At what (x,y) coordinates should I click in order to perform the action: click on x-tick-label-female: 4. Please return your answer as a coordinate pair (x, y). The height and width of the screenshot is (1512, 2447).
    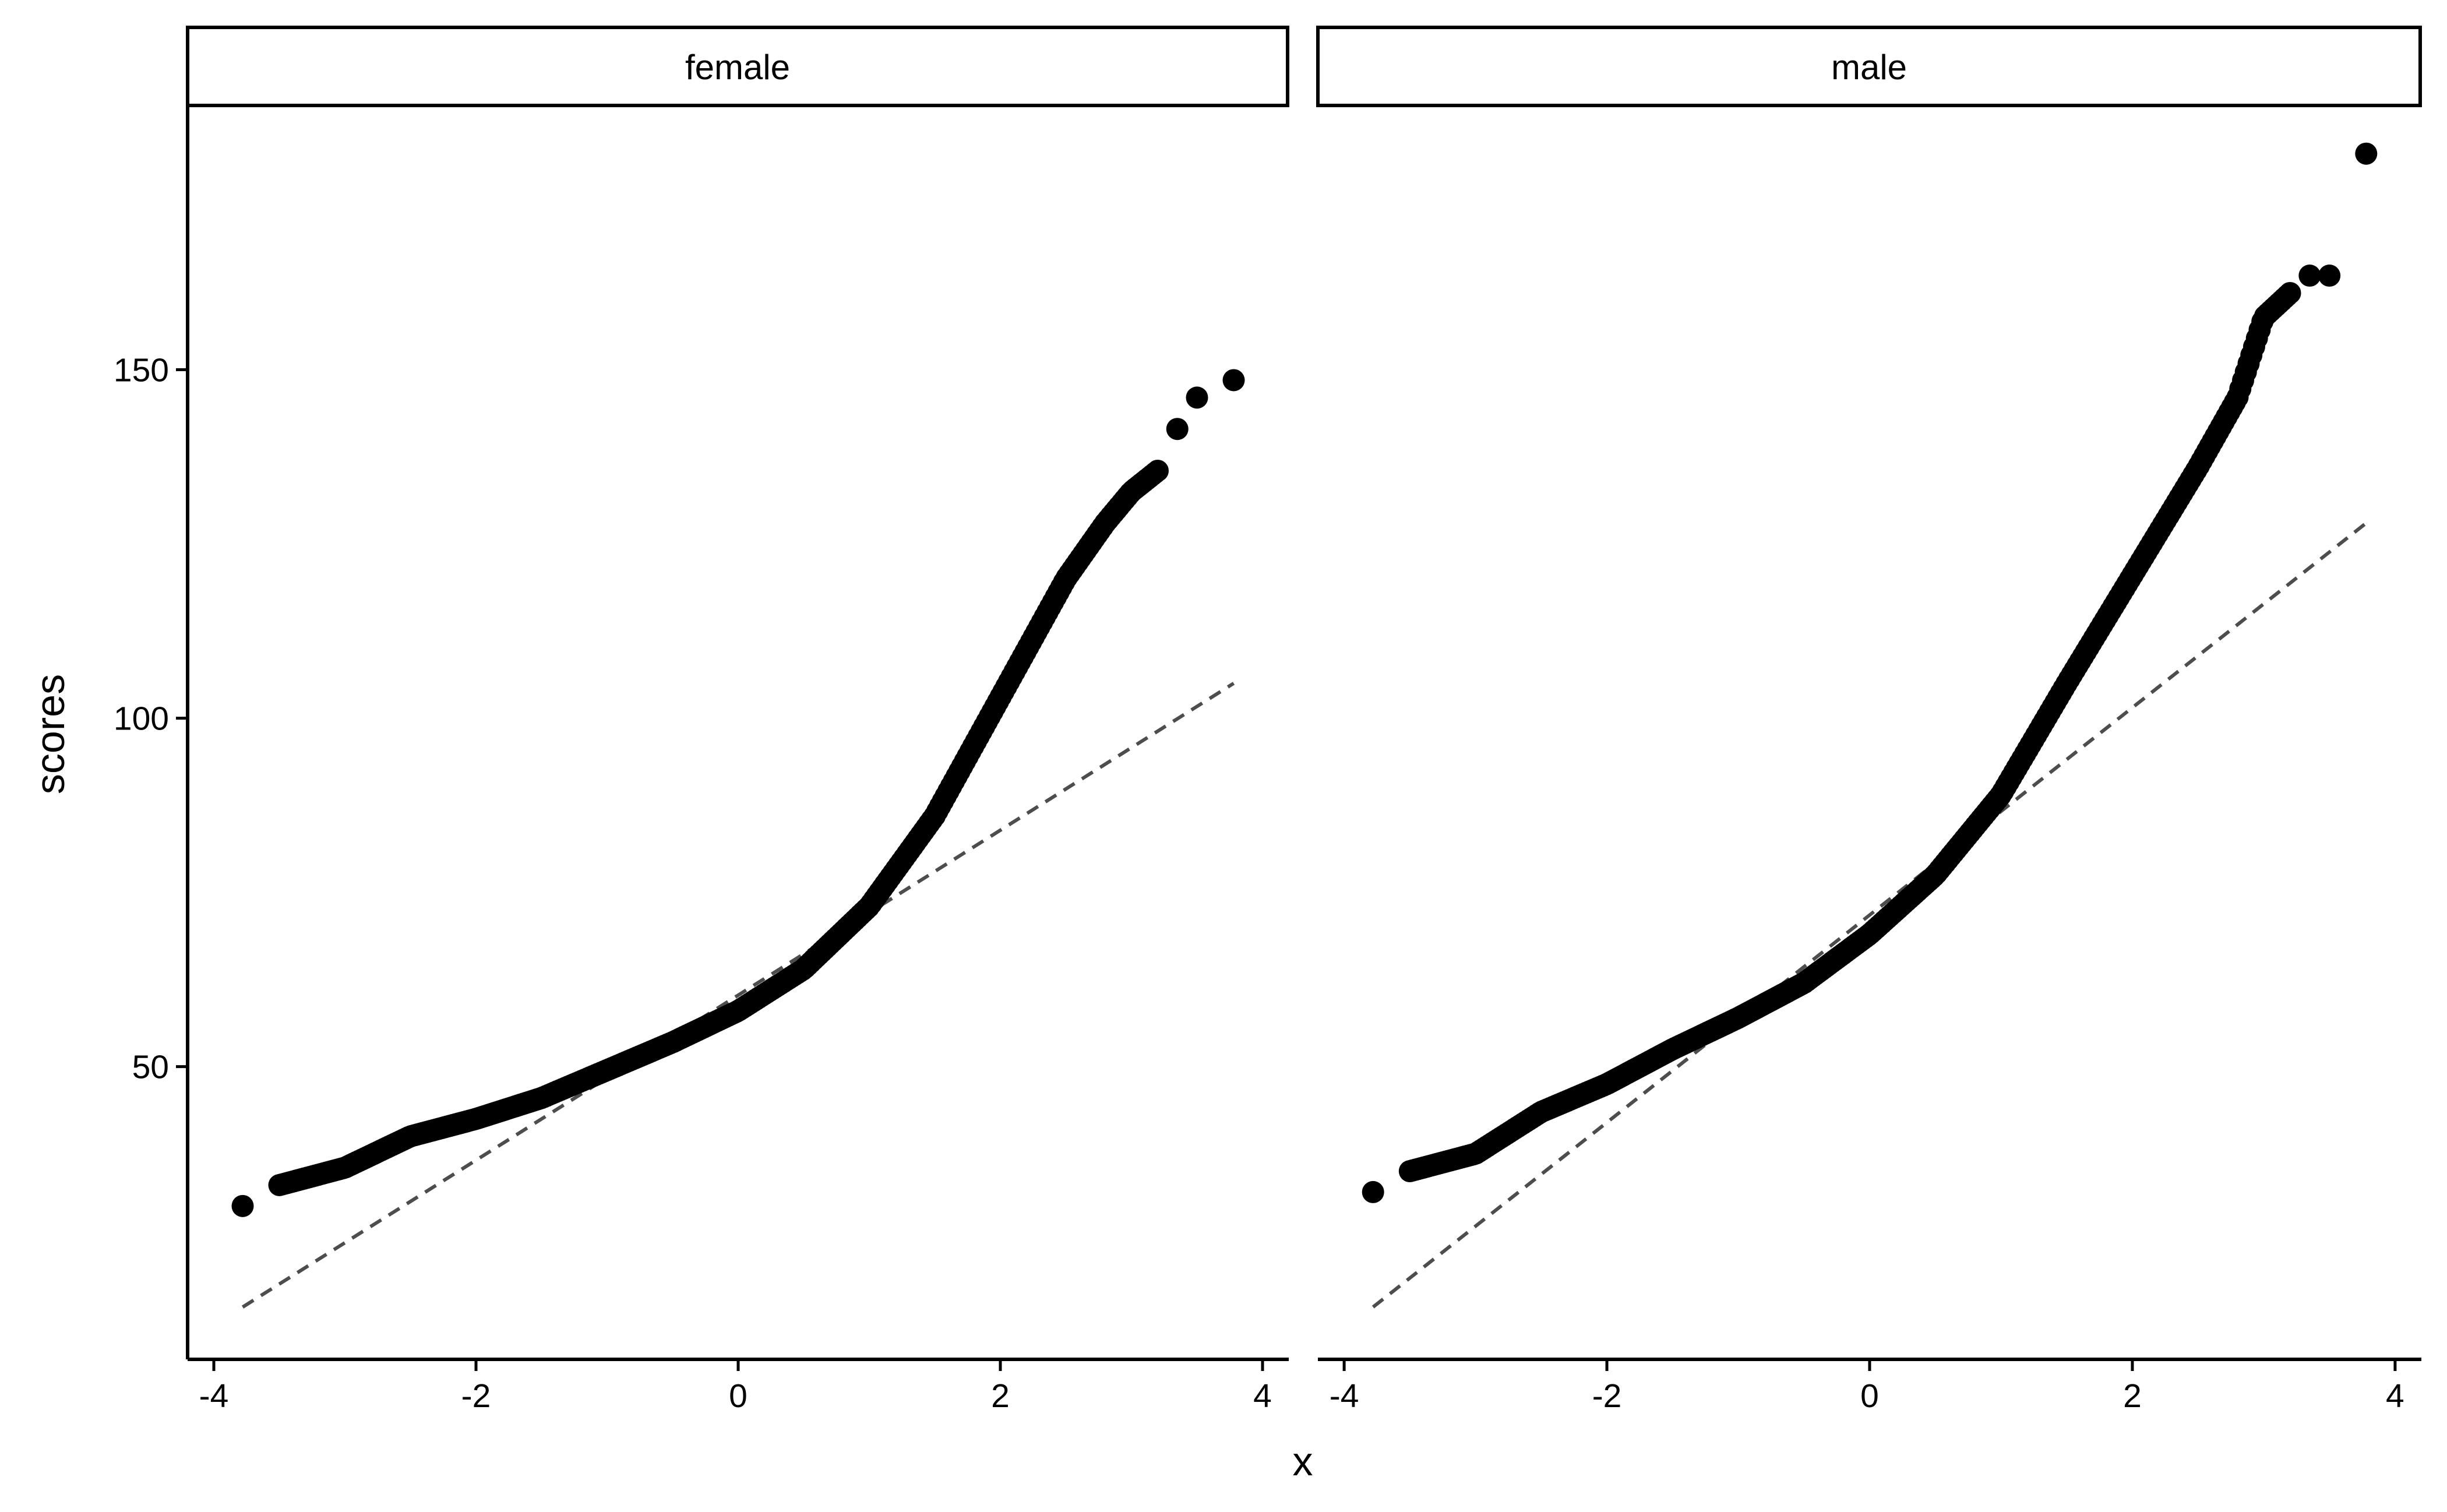
    Looking at the image, I should click on (1262, 1396).